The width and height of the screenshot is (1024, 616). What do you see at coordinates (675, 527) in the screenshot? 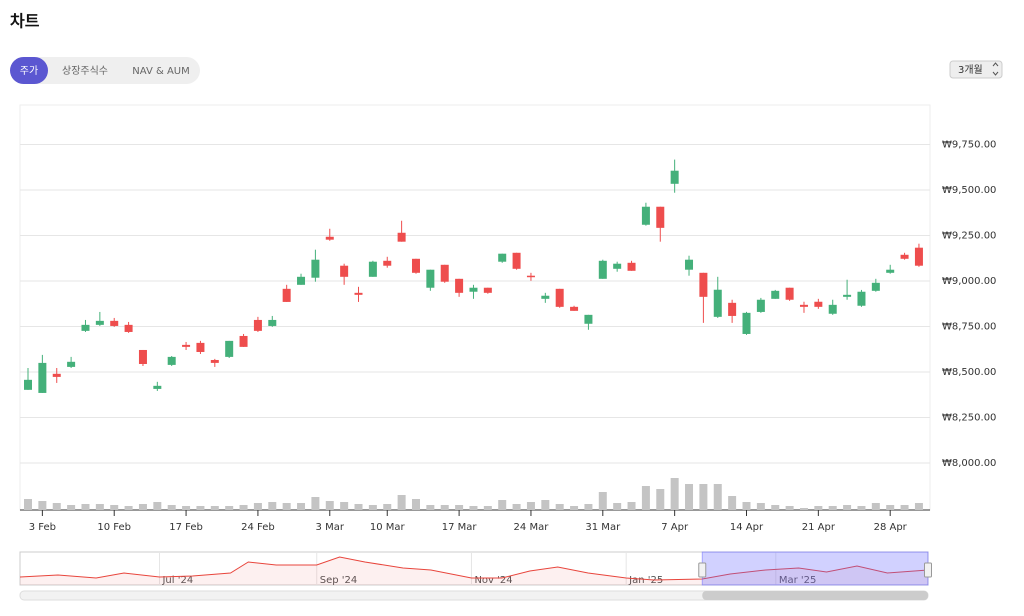
I see `x-tick-label: 7 Apr` at bounding box center [675, 527].